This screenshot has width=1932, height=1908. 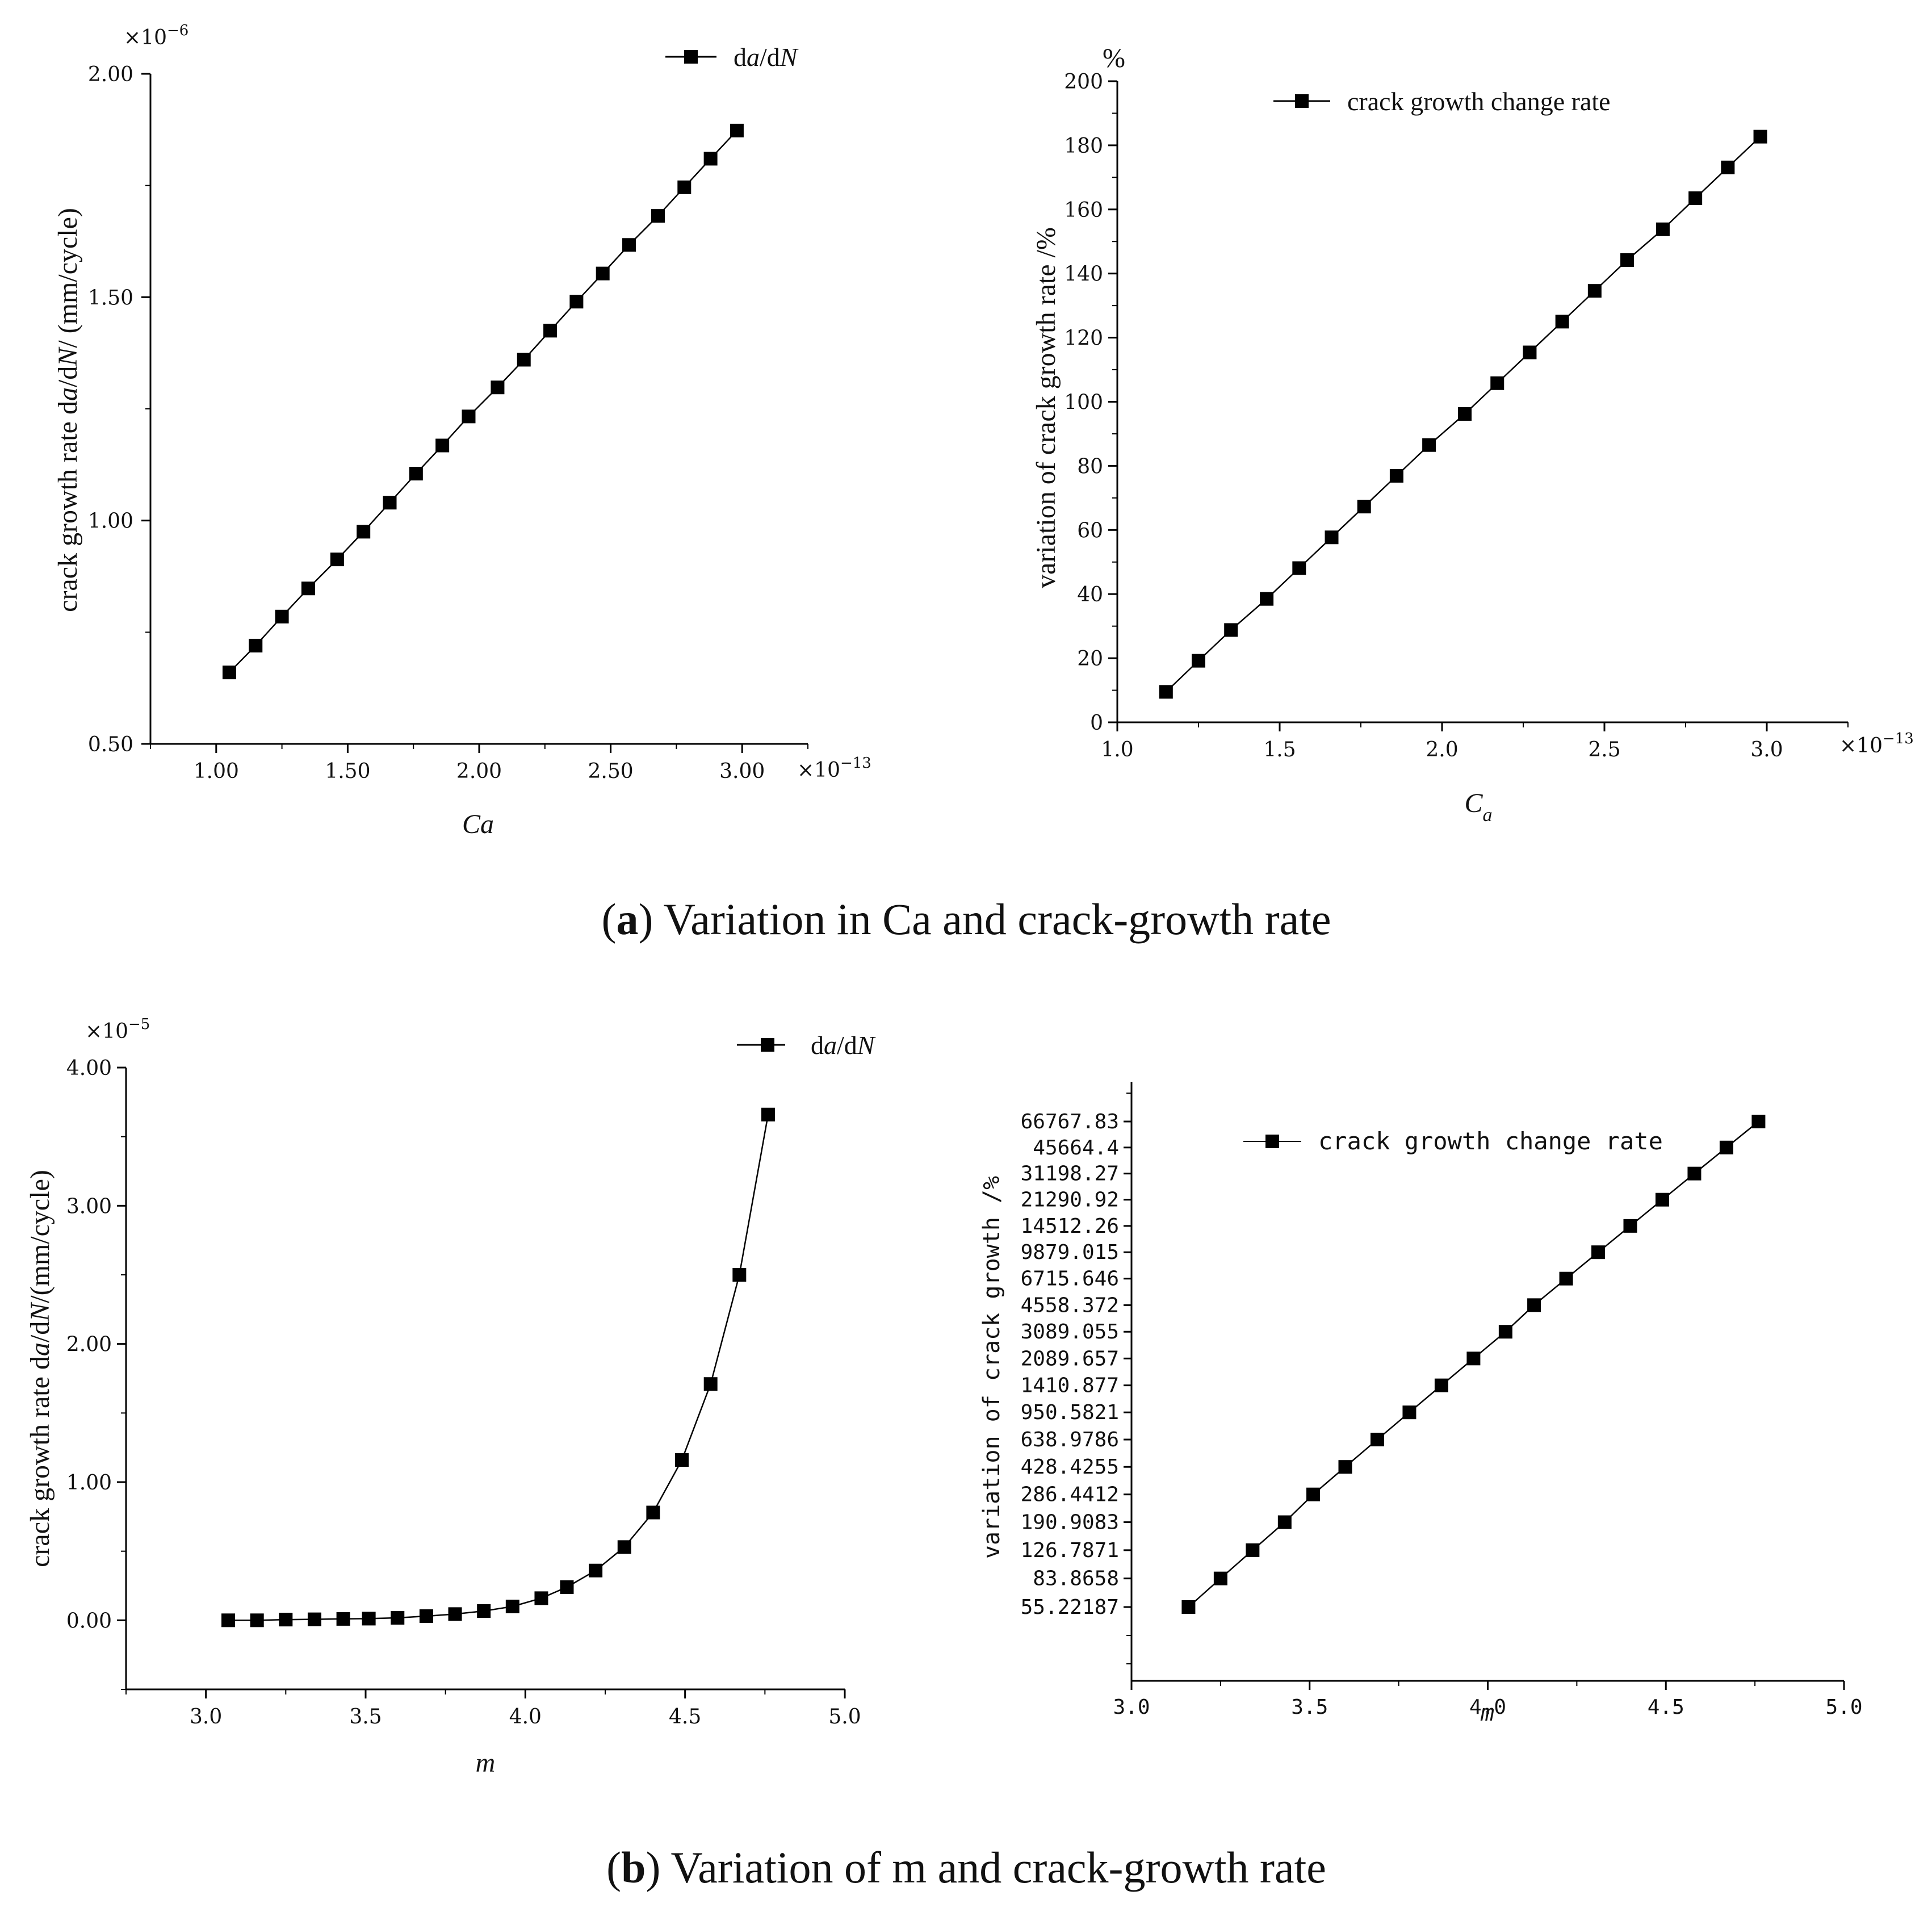 I want to click on x-axis-label: Ca, so click(x=1478, y=807).